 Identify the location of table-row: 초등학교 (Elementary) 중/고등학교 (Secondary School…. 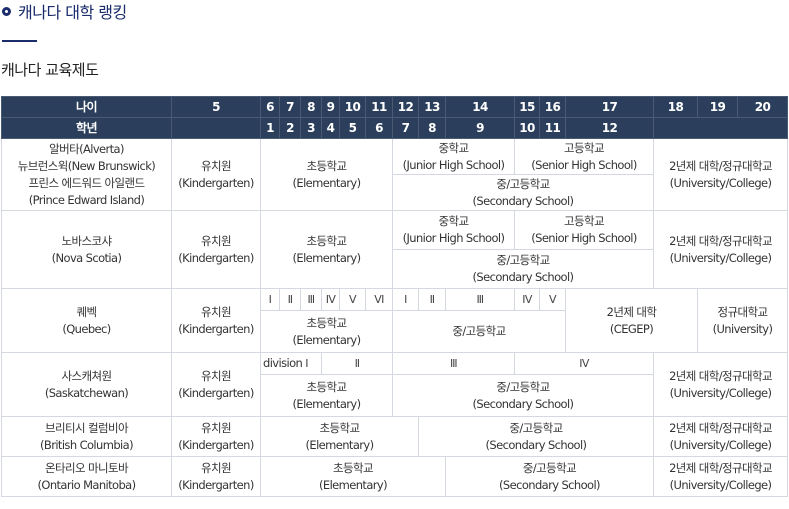
(395, 395).